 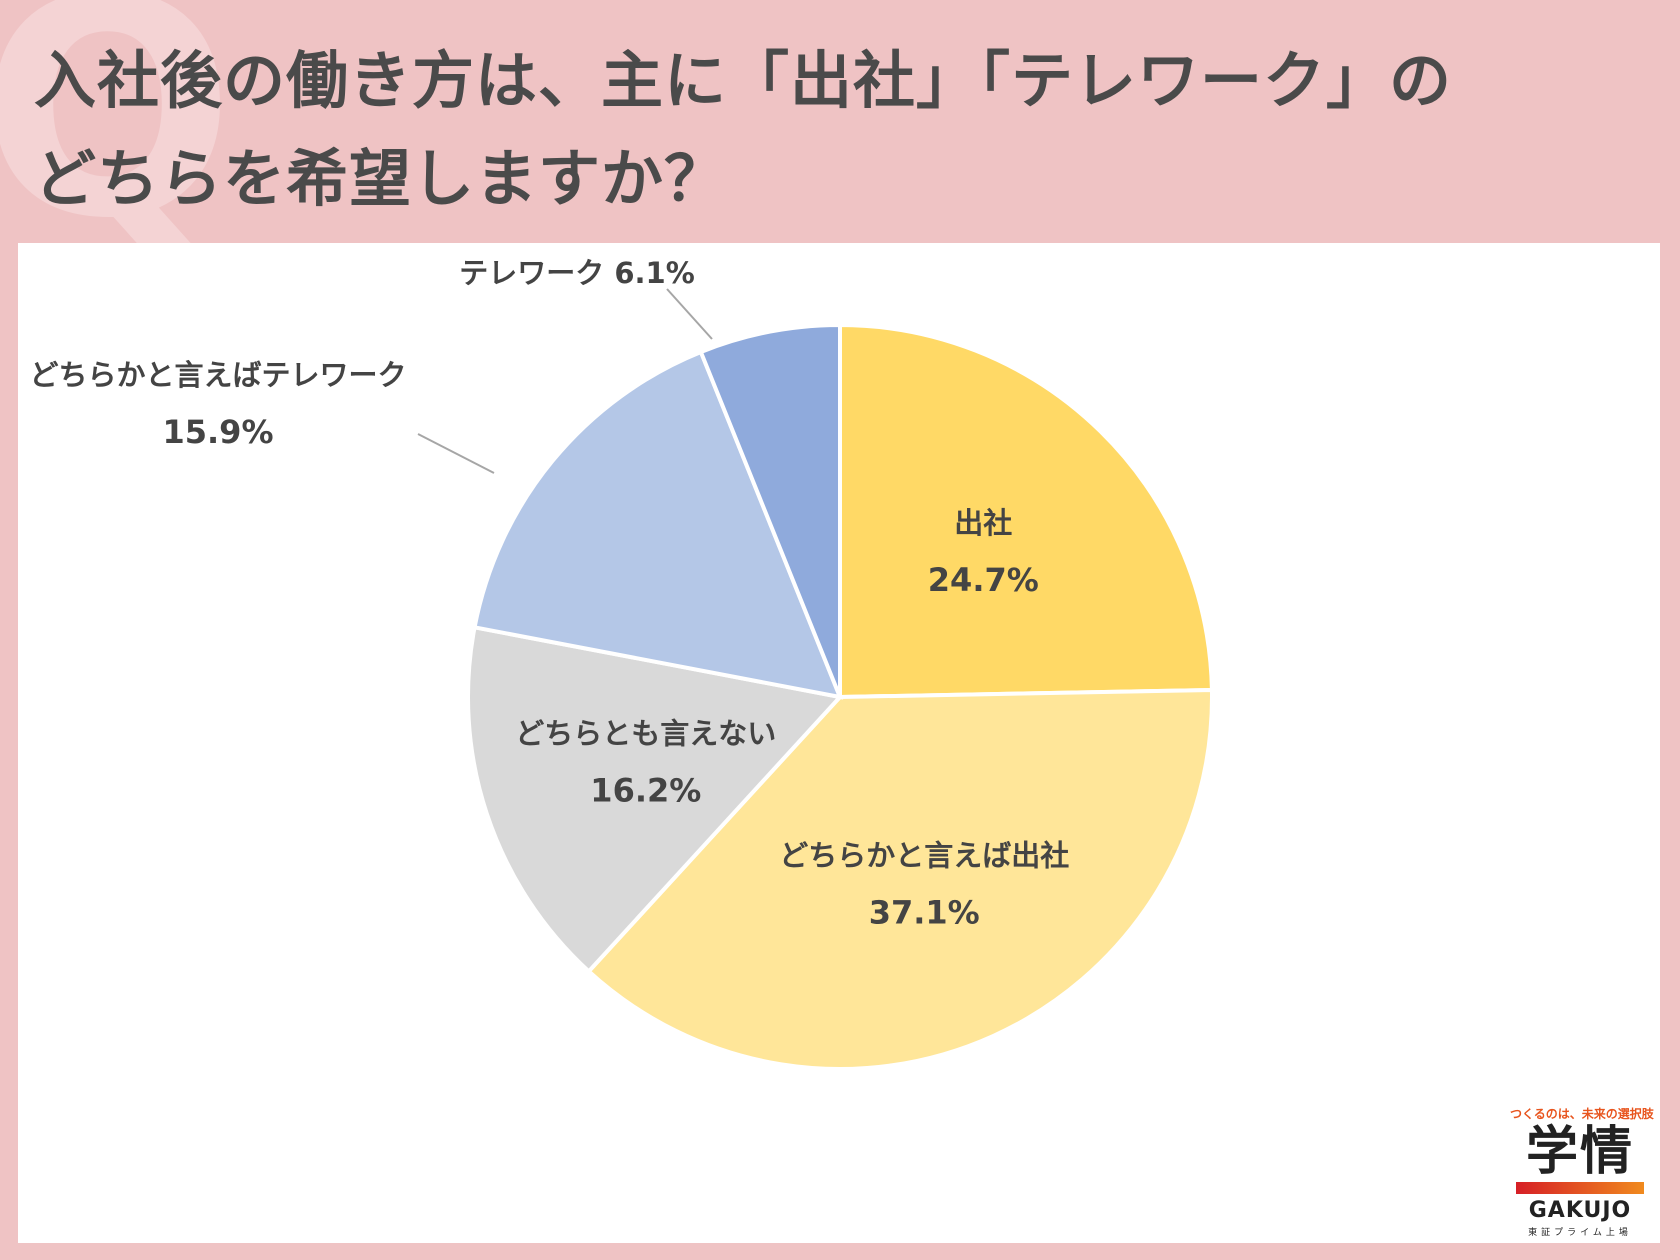 I want to click on slice-label: テレワーク 6.1%, so click(x=577, y=273).